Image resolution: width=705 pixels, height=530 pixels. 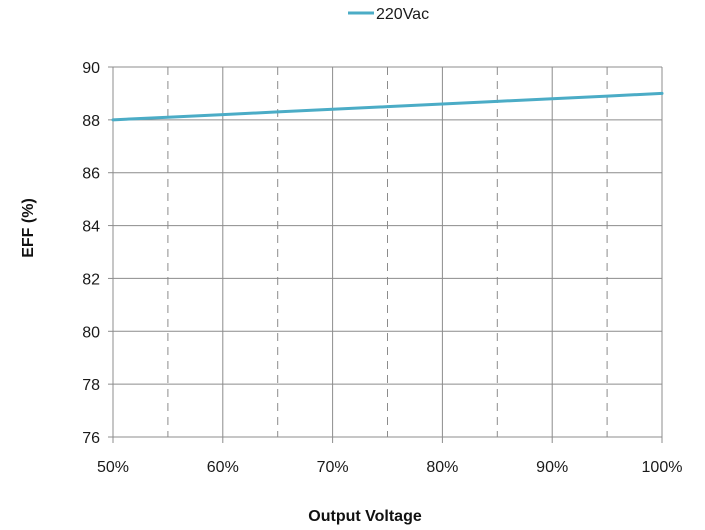 I want to click on x-tick-label: 100%, so click(x=662, y=467).